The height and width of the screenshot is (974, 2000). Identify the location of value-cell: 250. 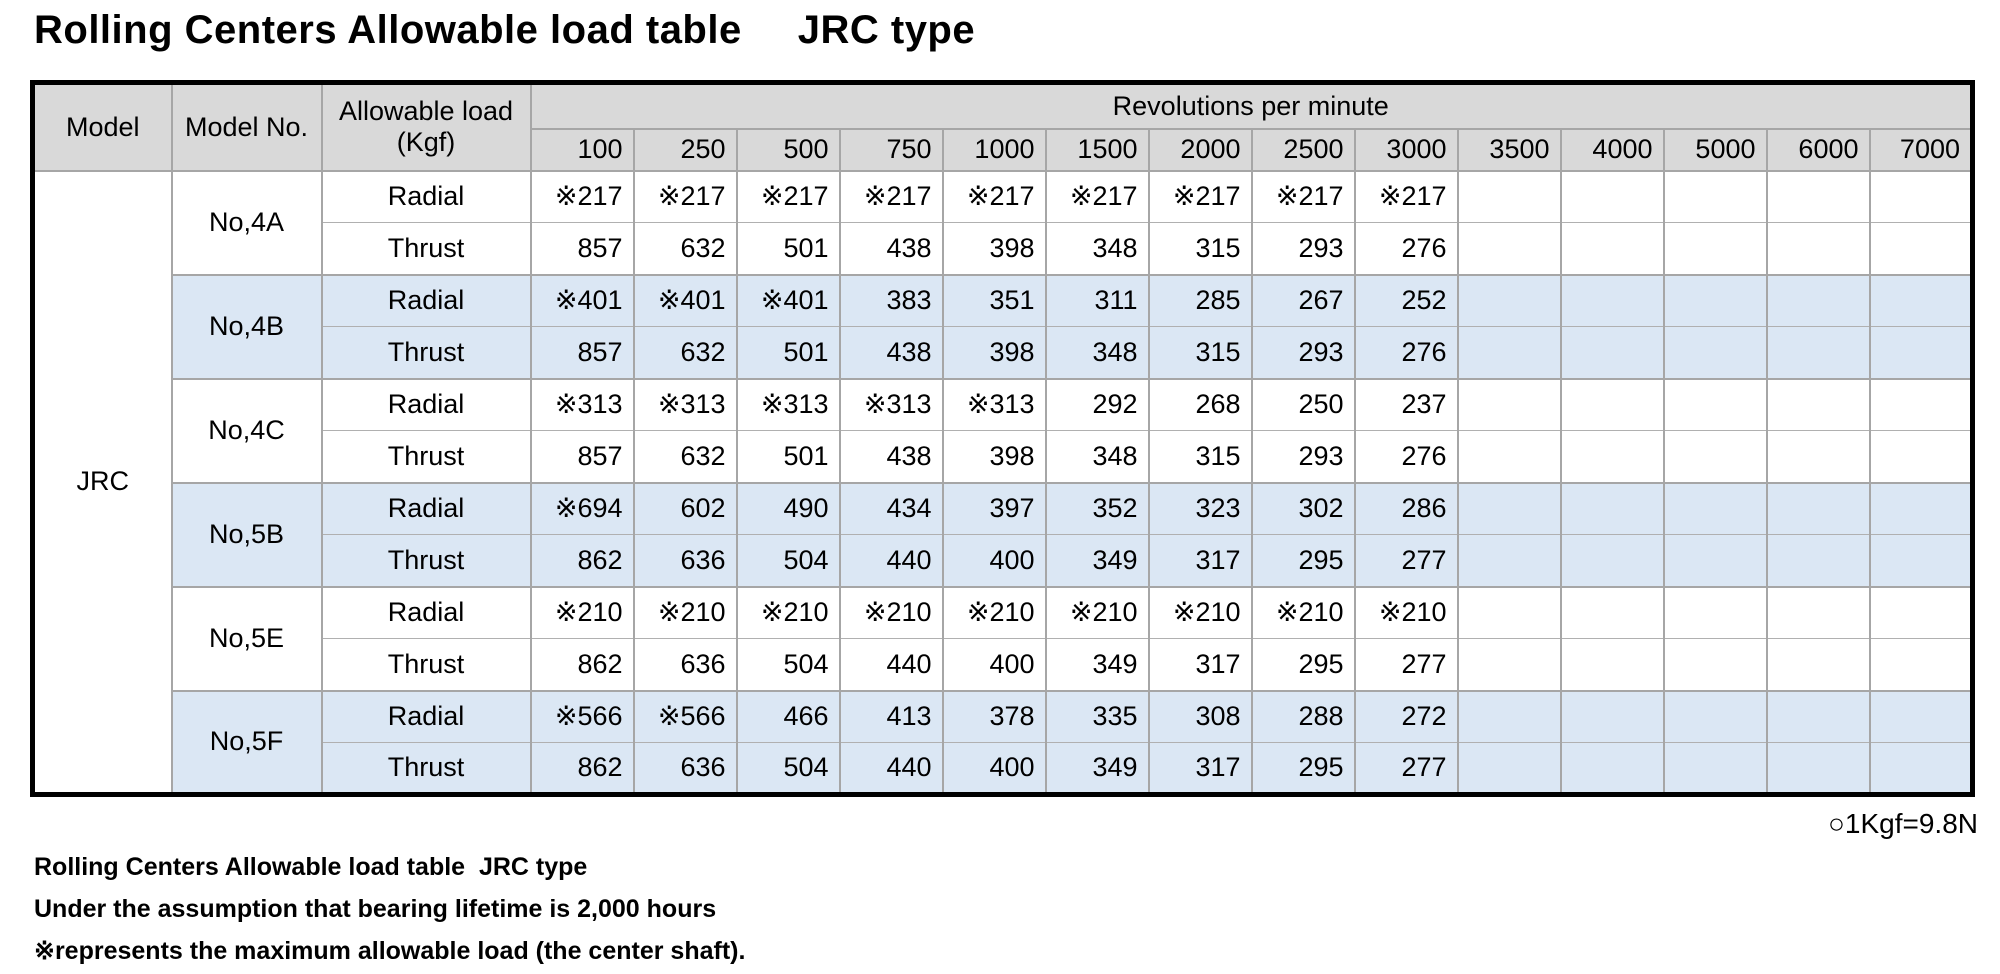
(1303, 404).